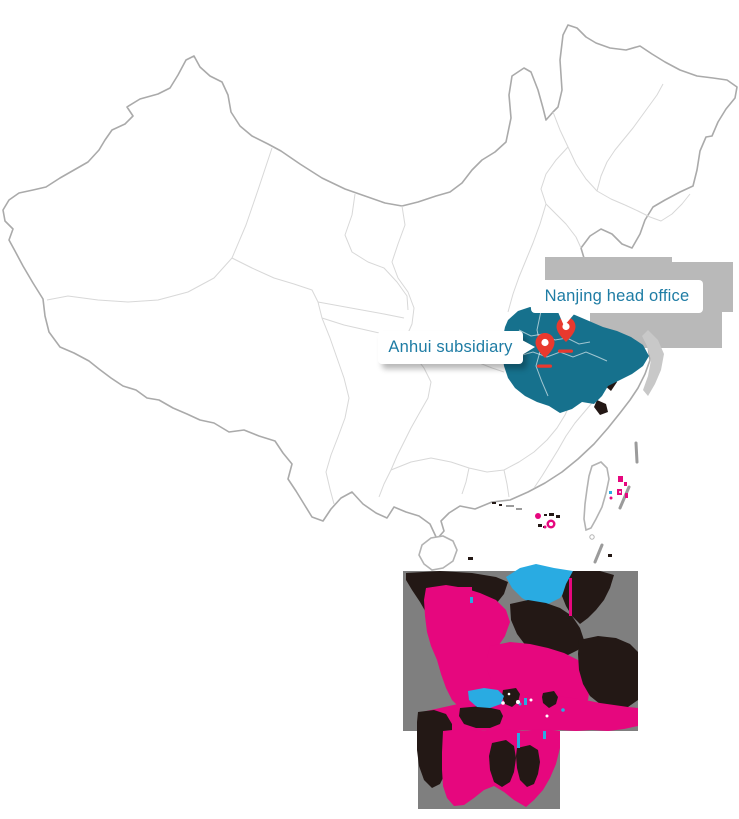  What do you see at coordinates (438, 553) in the screenshot?
I see `hainan-island` at bounding box center [438, 553].